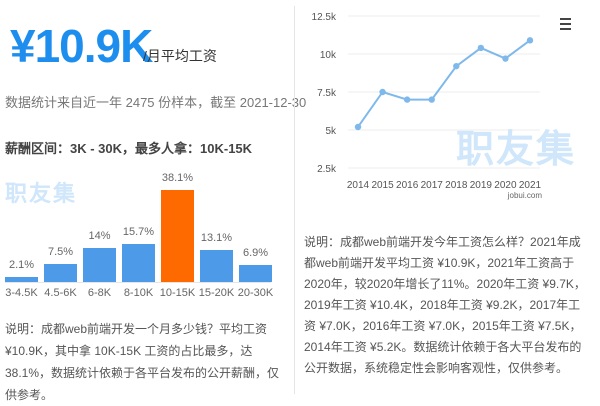 Image resolution: width=600 pixels, height=406 pixels. I want to click on x-tick-label: 2015, so click(382, 185).